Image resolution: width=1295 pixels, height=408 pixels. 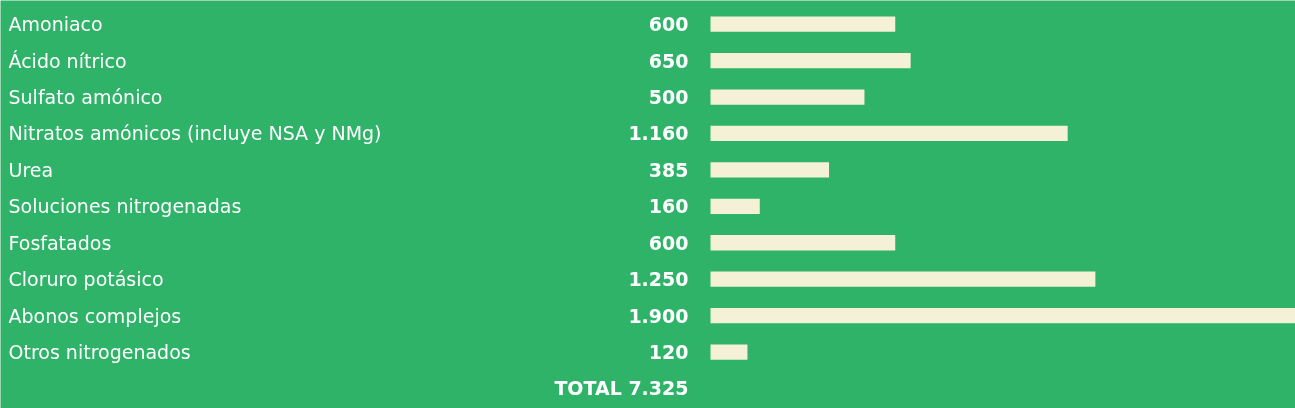 What do you see at coordinates (86, 279) in the screenshot?
I see `y-tick-label: Cloruro potásico` at bounding box center [86, 279].